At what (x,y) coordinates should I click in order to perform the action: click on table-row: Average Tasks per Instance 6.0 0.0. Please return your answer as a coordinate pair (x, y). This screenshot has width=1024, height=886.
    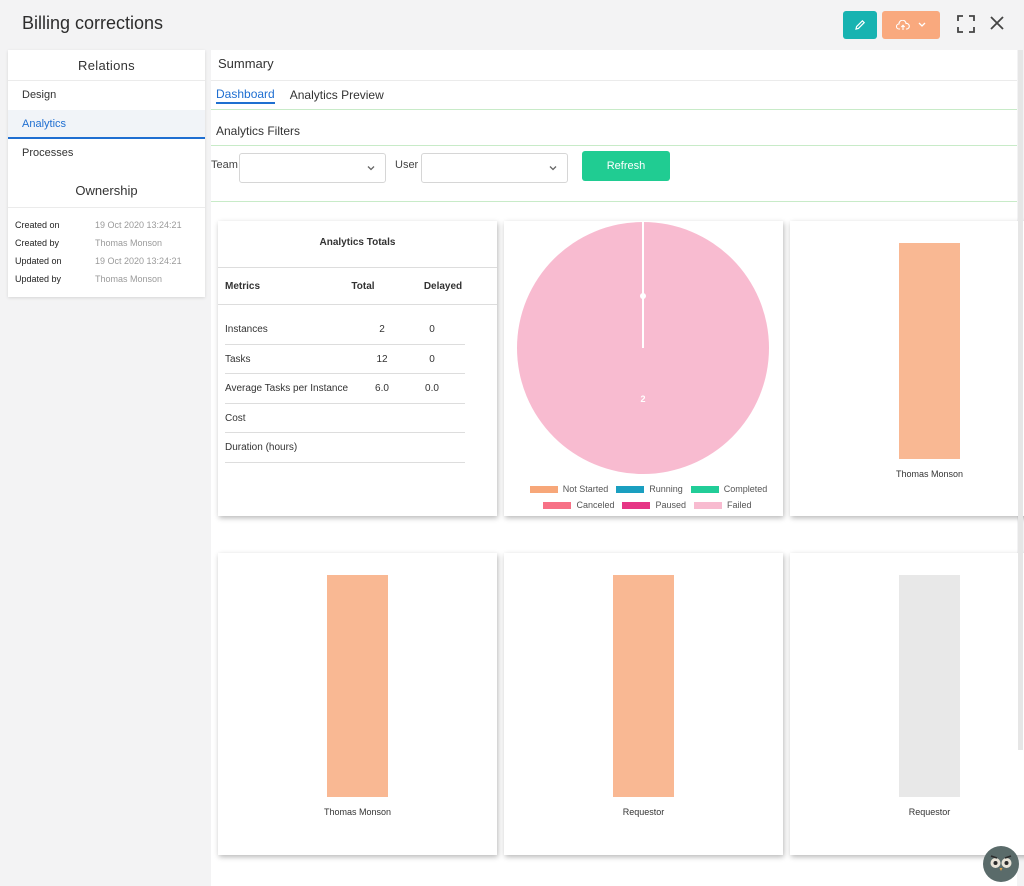
    Looking at the image, I should click on (345, 389).